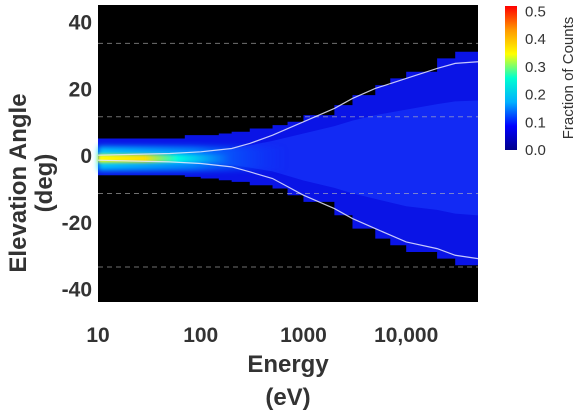  What do you see at coordinates (44, 183) in the screenshot?
I see `y-axis-unit: (deg)` at bounding box center [44, 183].